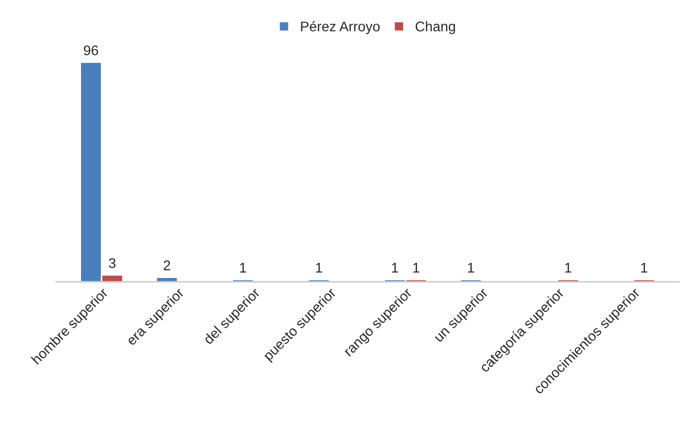 The height and width of the screenshot is (427, 700). What do you see at coordinates (167, 279) in the screenshot?
I see `bar` at bounding box center [167, 279].